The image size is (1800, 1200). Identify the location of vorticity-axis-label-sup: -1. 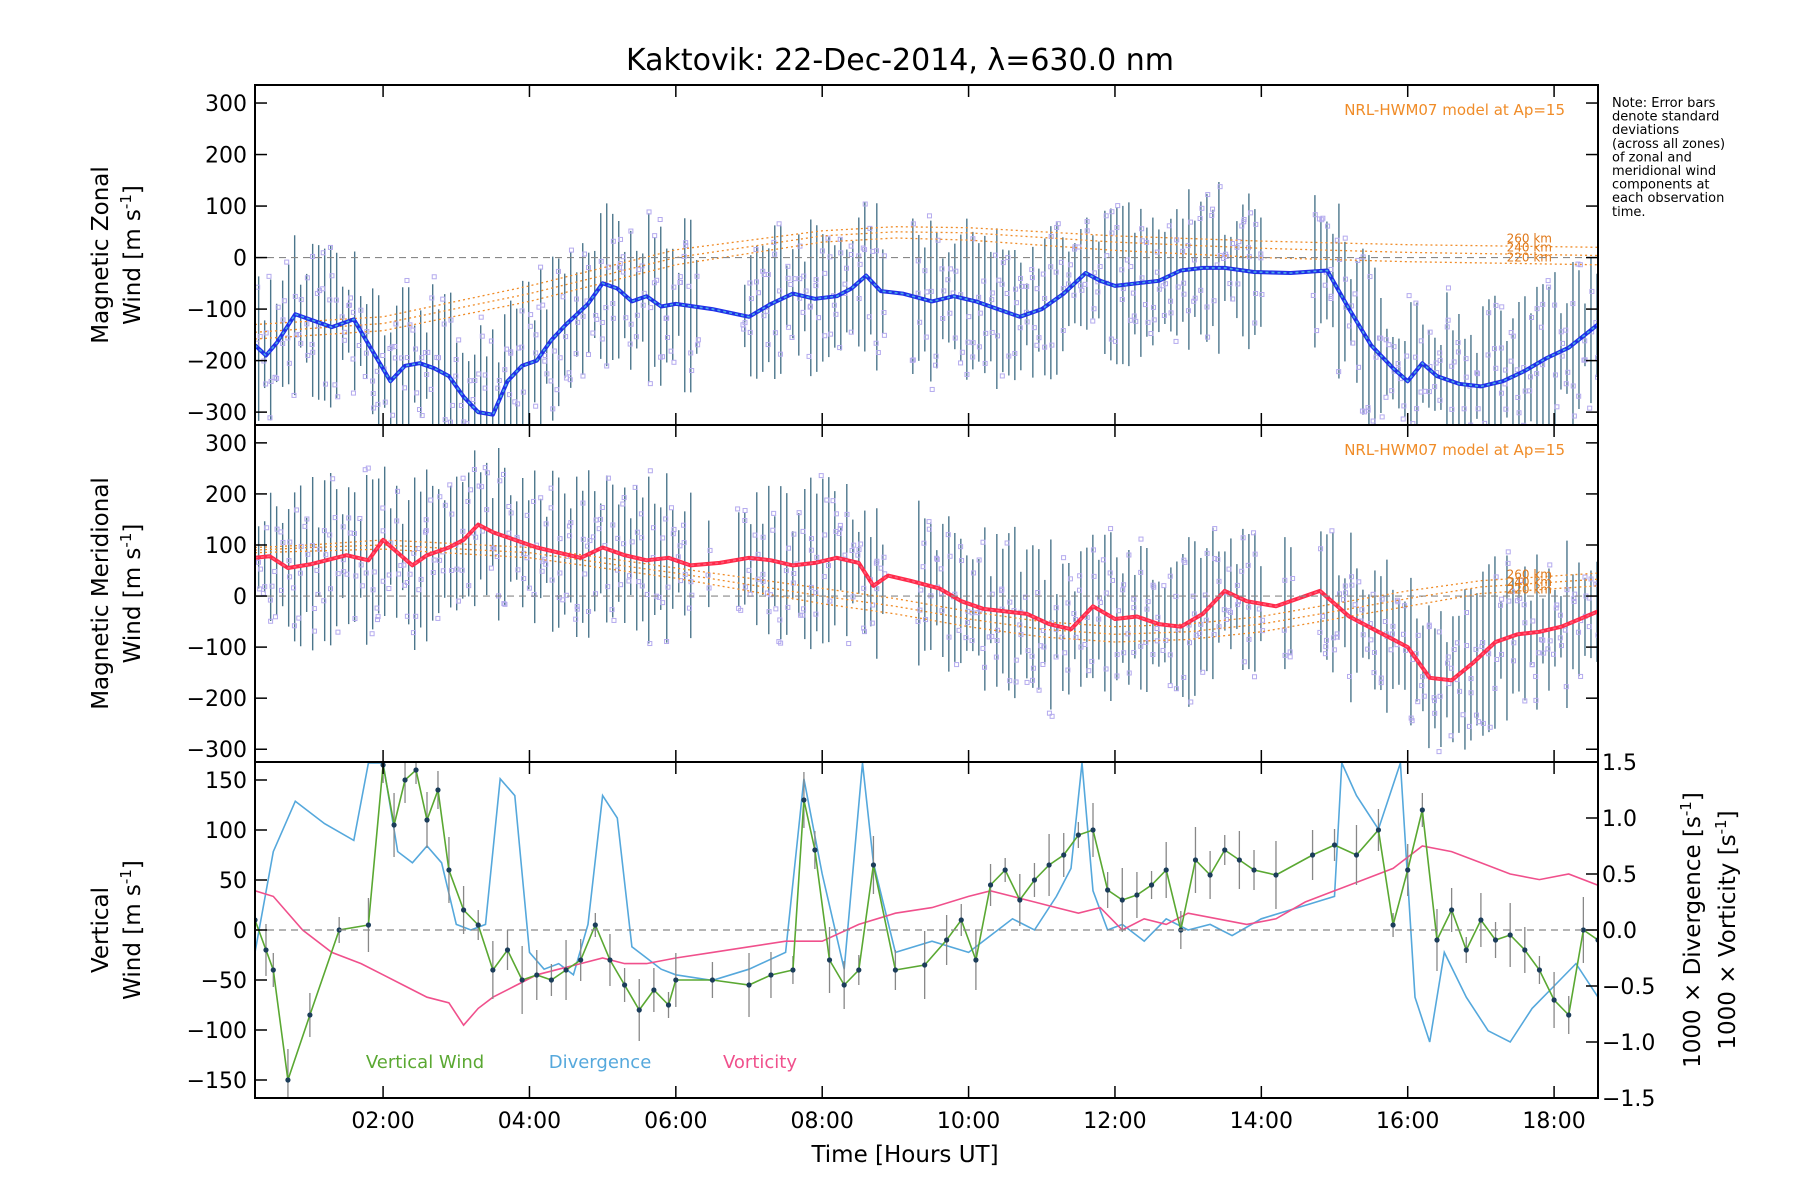
(1721, 826).